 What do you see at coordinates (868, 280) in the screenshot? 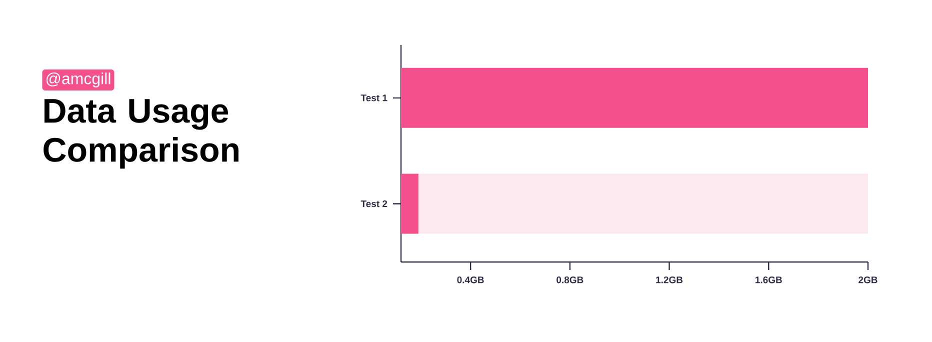
I see `x-tick-label: 2GB` at bounding box center [868, 280].